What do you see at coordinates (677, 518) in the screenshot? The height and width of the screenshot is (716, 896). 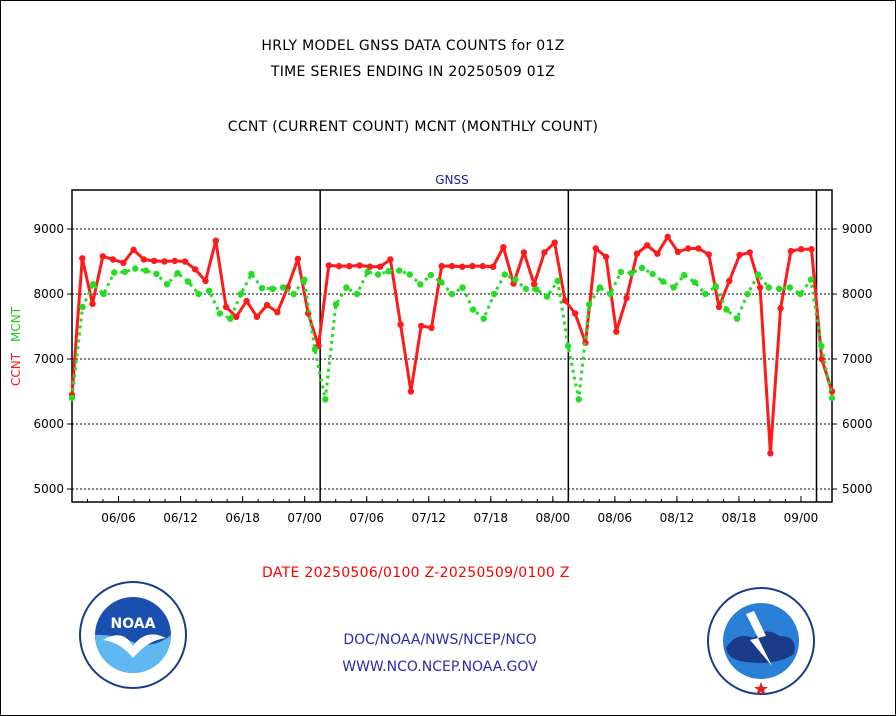 I see `x-tick-label: 08/12` at bounding box center [677, 518].